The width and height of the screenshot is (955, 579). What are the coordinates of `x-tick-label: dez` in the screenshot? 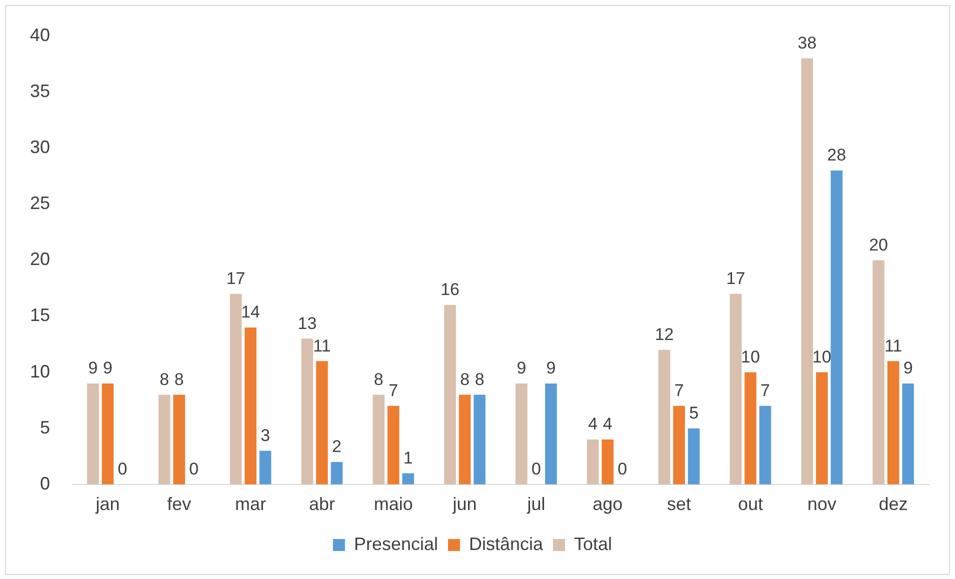 It's located at (893, 504).